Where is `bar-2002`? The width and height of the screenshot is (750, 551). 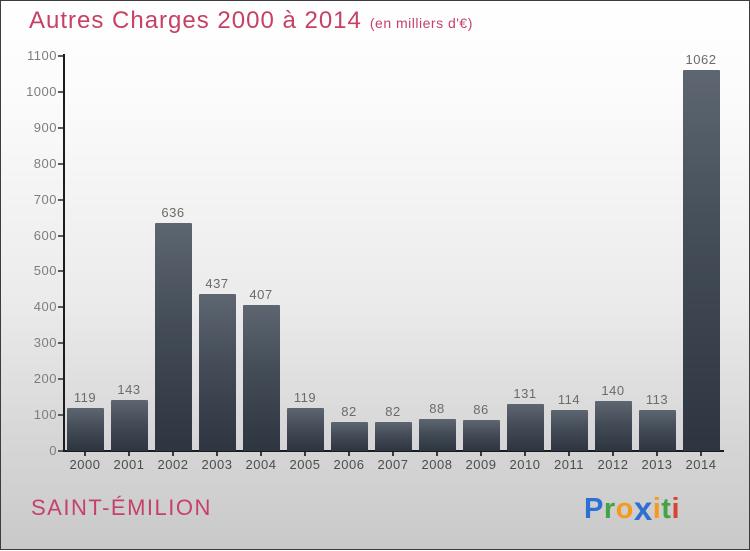
bar-2002 is located at coordinates (173, 336).